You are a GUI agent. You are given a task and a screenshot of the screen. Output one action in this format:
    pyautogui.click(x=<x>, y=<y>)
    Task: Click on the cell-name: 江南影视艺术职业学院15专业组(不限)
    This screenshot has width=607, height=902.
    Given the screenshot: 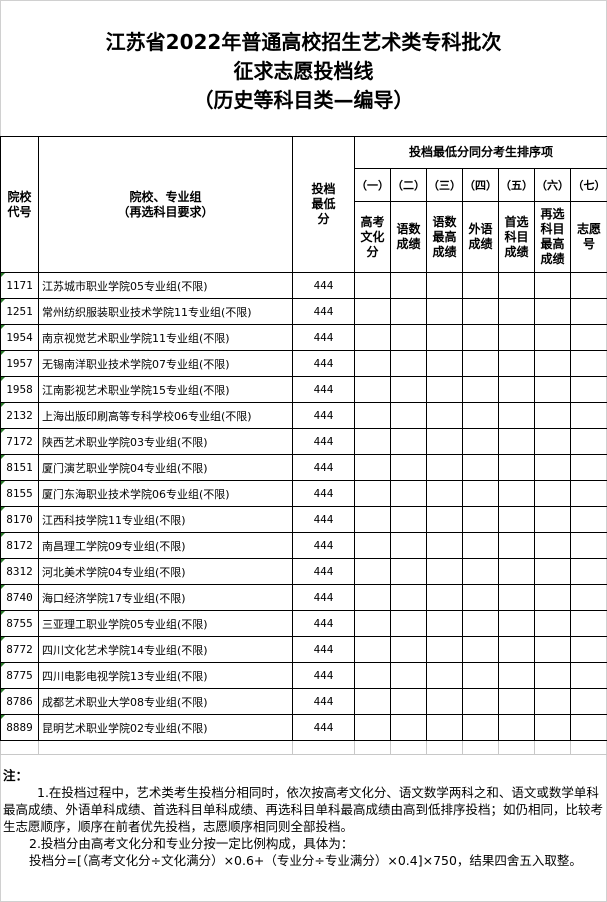 What is the action you would take?
    pyautogui.click(x=165, y=389)
    